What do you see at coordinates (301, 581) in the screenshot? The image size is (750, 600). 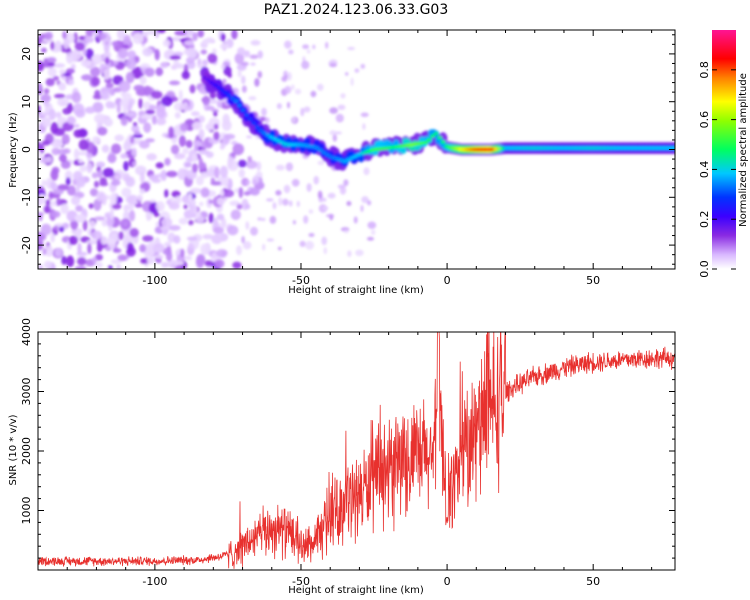 I see `x-tick-label: -50` at bounding box center [301, 581].